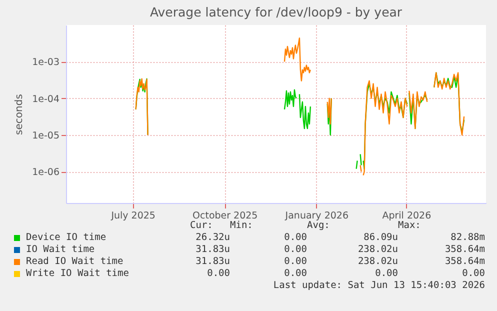 This screenshot has height=311, width=497. Describe the element at coordinates (407, 216) in the screenshot. I see `x-tick-label: April 2026` at that location.